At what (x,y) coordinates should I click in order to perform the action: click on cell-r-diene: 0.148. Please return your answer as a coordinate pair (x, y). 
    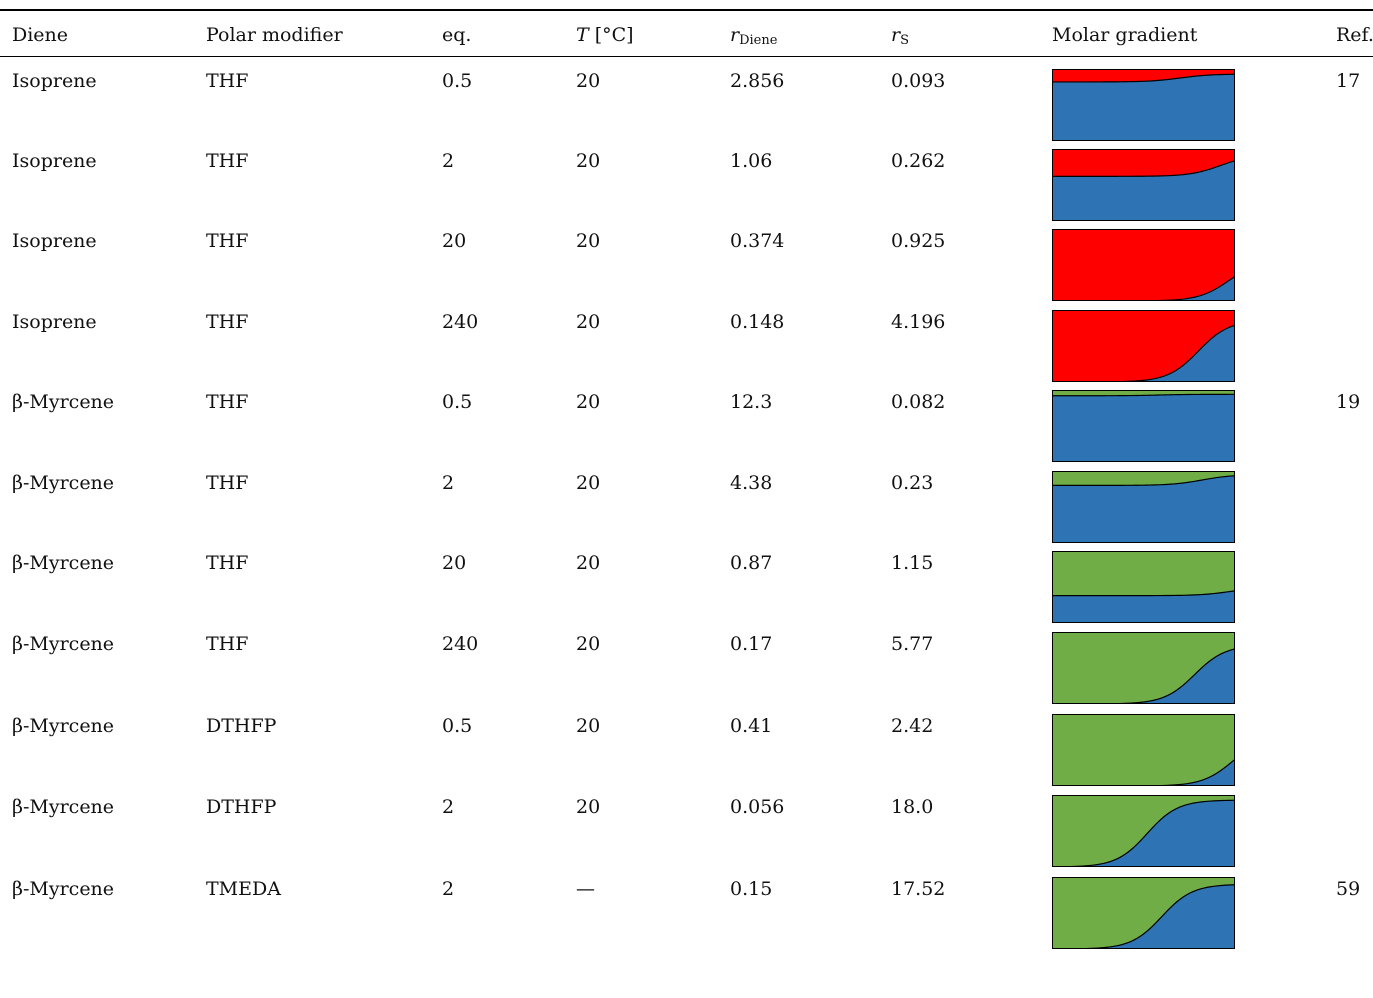
    Looking at the image, I should click on (757, 322).